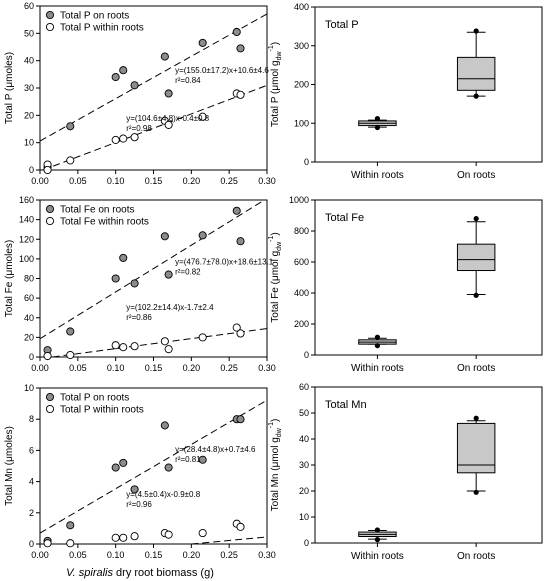 This screenshot has height=581, width=550. I want to click on y-tick-label: 400, so click(301, 7).